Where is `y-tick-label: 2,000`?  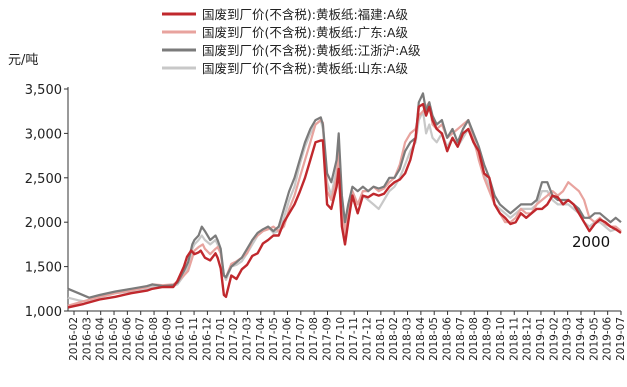 y-tick-label: 2,000 is located at coordinates (43, 223).